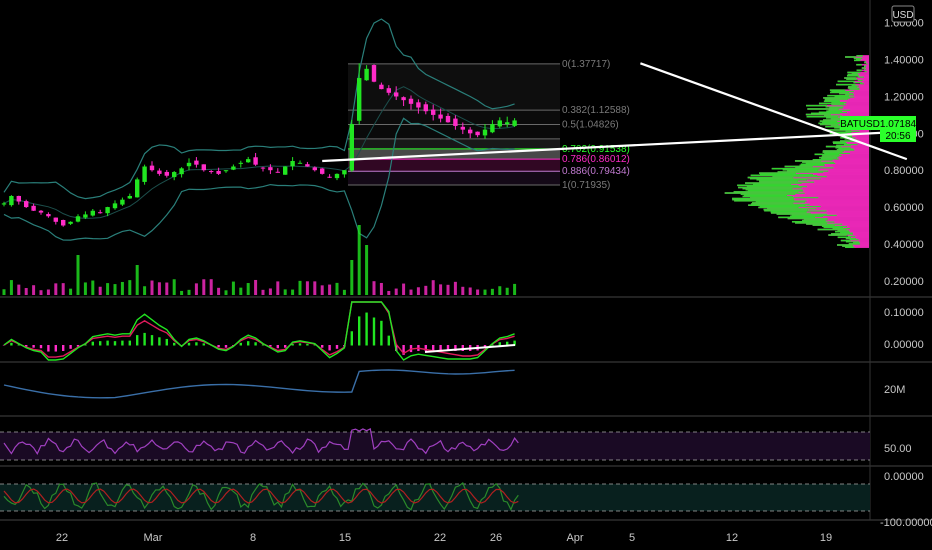 This screenshot has width=932, height=550. I want to click on indicator-tick-label: -100.00000, so click(906, 523).